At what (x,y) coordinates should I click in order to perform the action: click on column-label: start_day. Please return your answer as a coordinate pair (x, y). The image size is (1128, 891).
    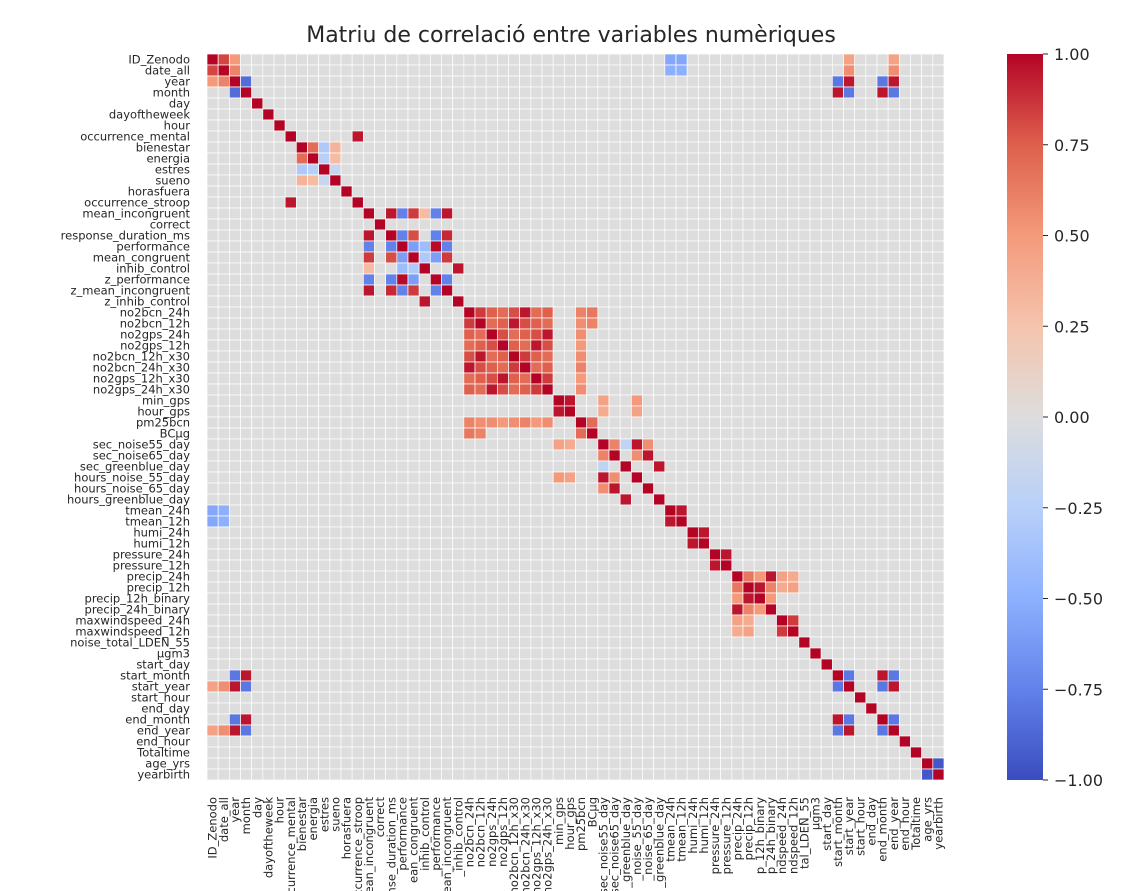
    Looking at the image, I should click on (827, 824).